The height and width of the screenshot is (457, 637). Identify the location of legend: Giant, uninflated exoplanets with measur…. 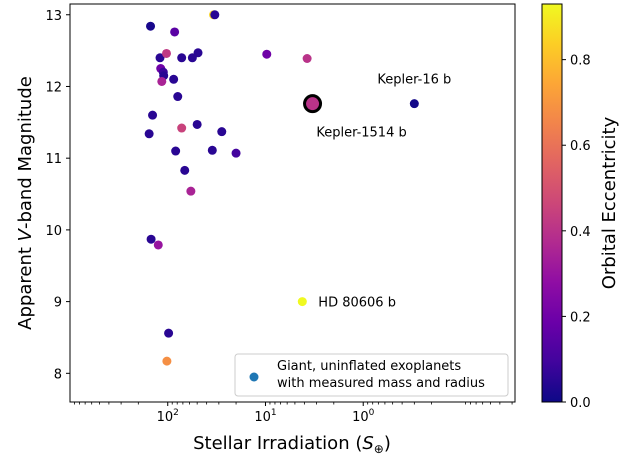
(371, 375).